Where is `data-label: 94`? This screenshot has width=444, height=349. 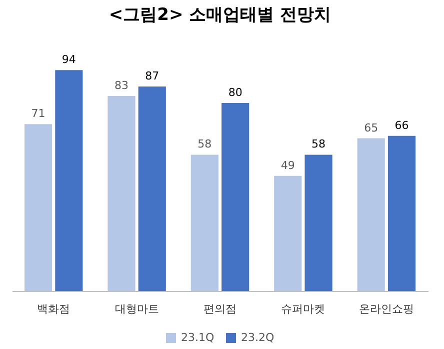 data-label: 94 is located at coordinates (69, 59).